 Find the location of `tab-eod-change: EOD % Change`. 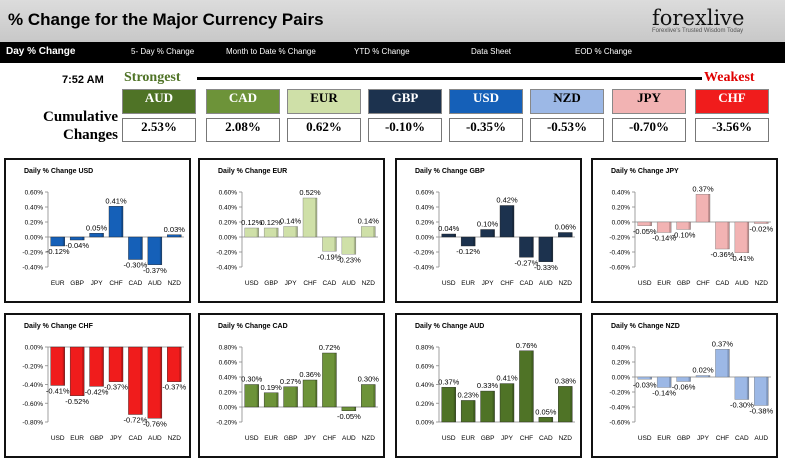

tab-eod-change: EOD % Change is located at coordinates (603, 51).